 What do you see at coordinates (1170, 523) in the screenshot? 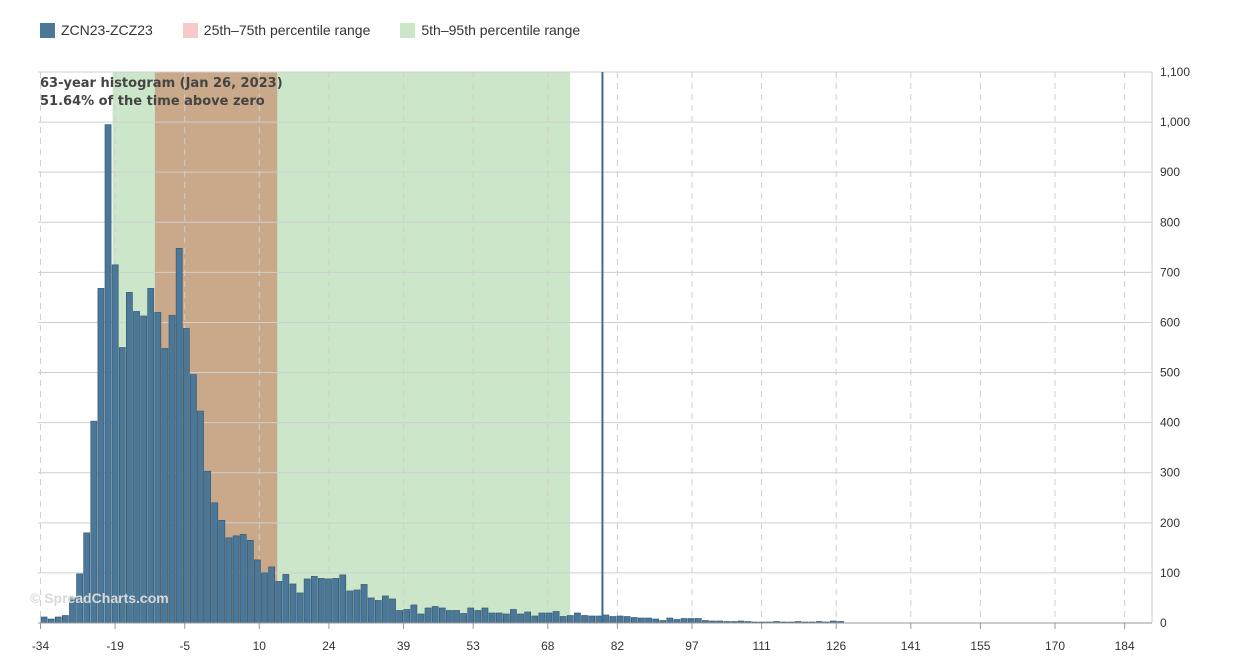
I see `y-tick-label-2: 200` at bounding box center [1170, 523].